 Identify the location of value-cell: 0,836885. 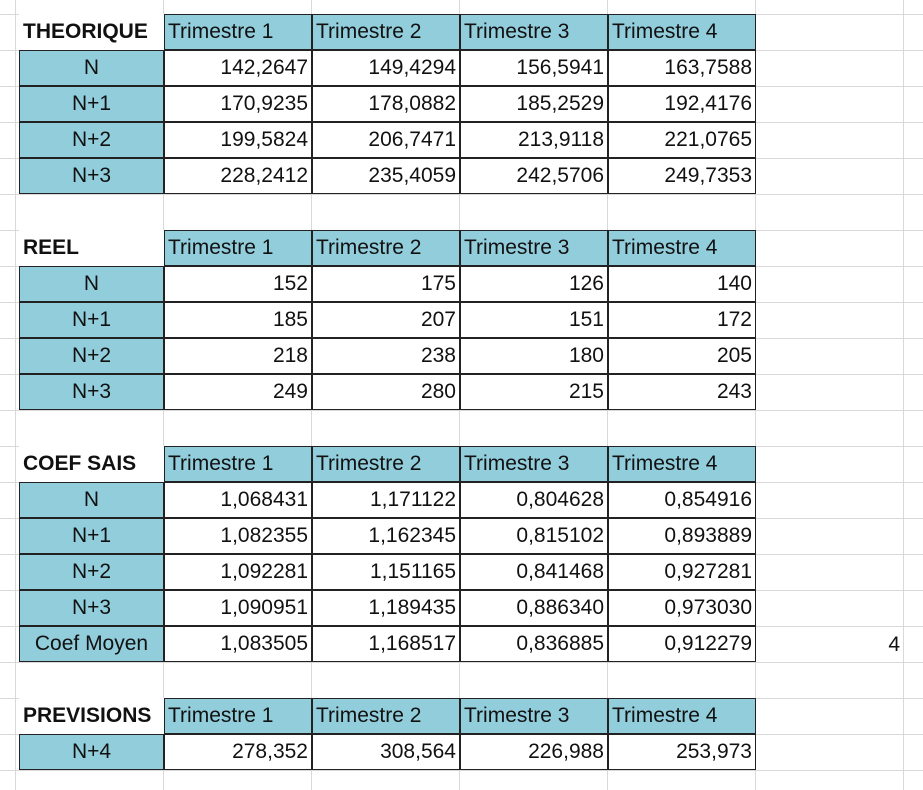
(534, 644).